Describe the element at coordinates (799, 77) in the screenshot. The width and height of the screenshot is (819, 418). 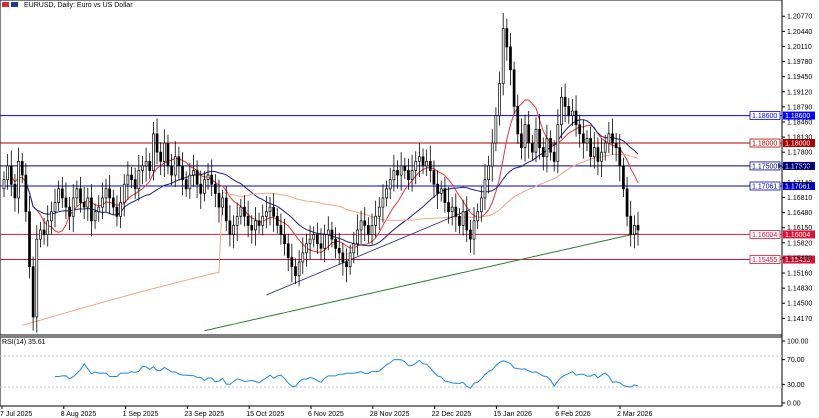
I see `y-tick-label: 1.19450` at that location.